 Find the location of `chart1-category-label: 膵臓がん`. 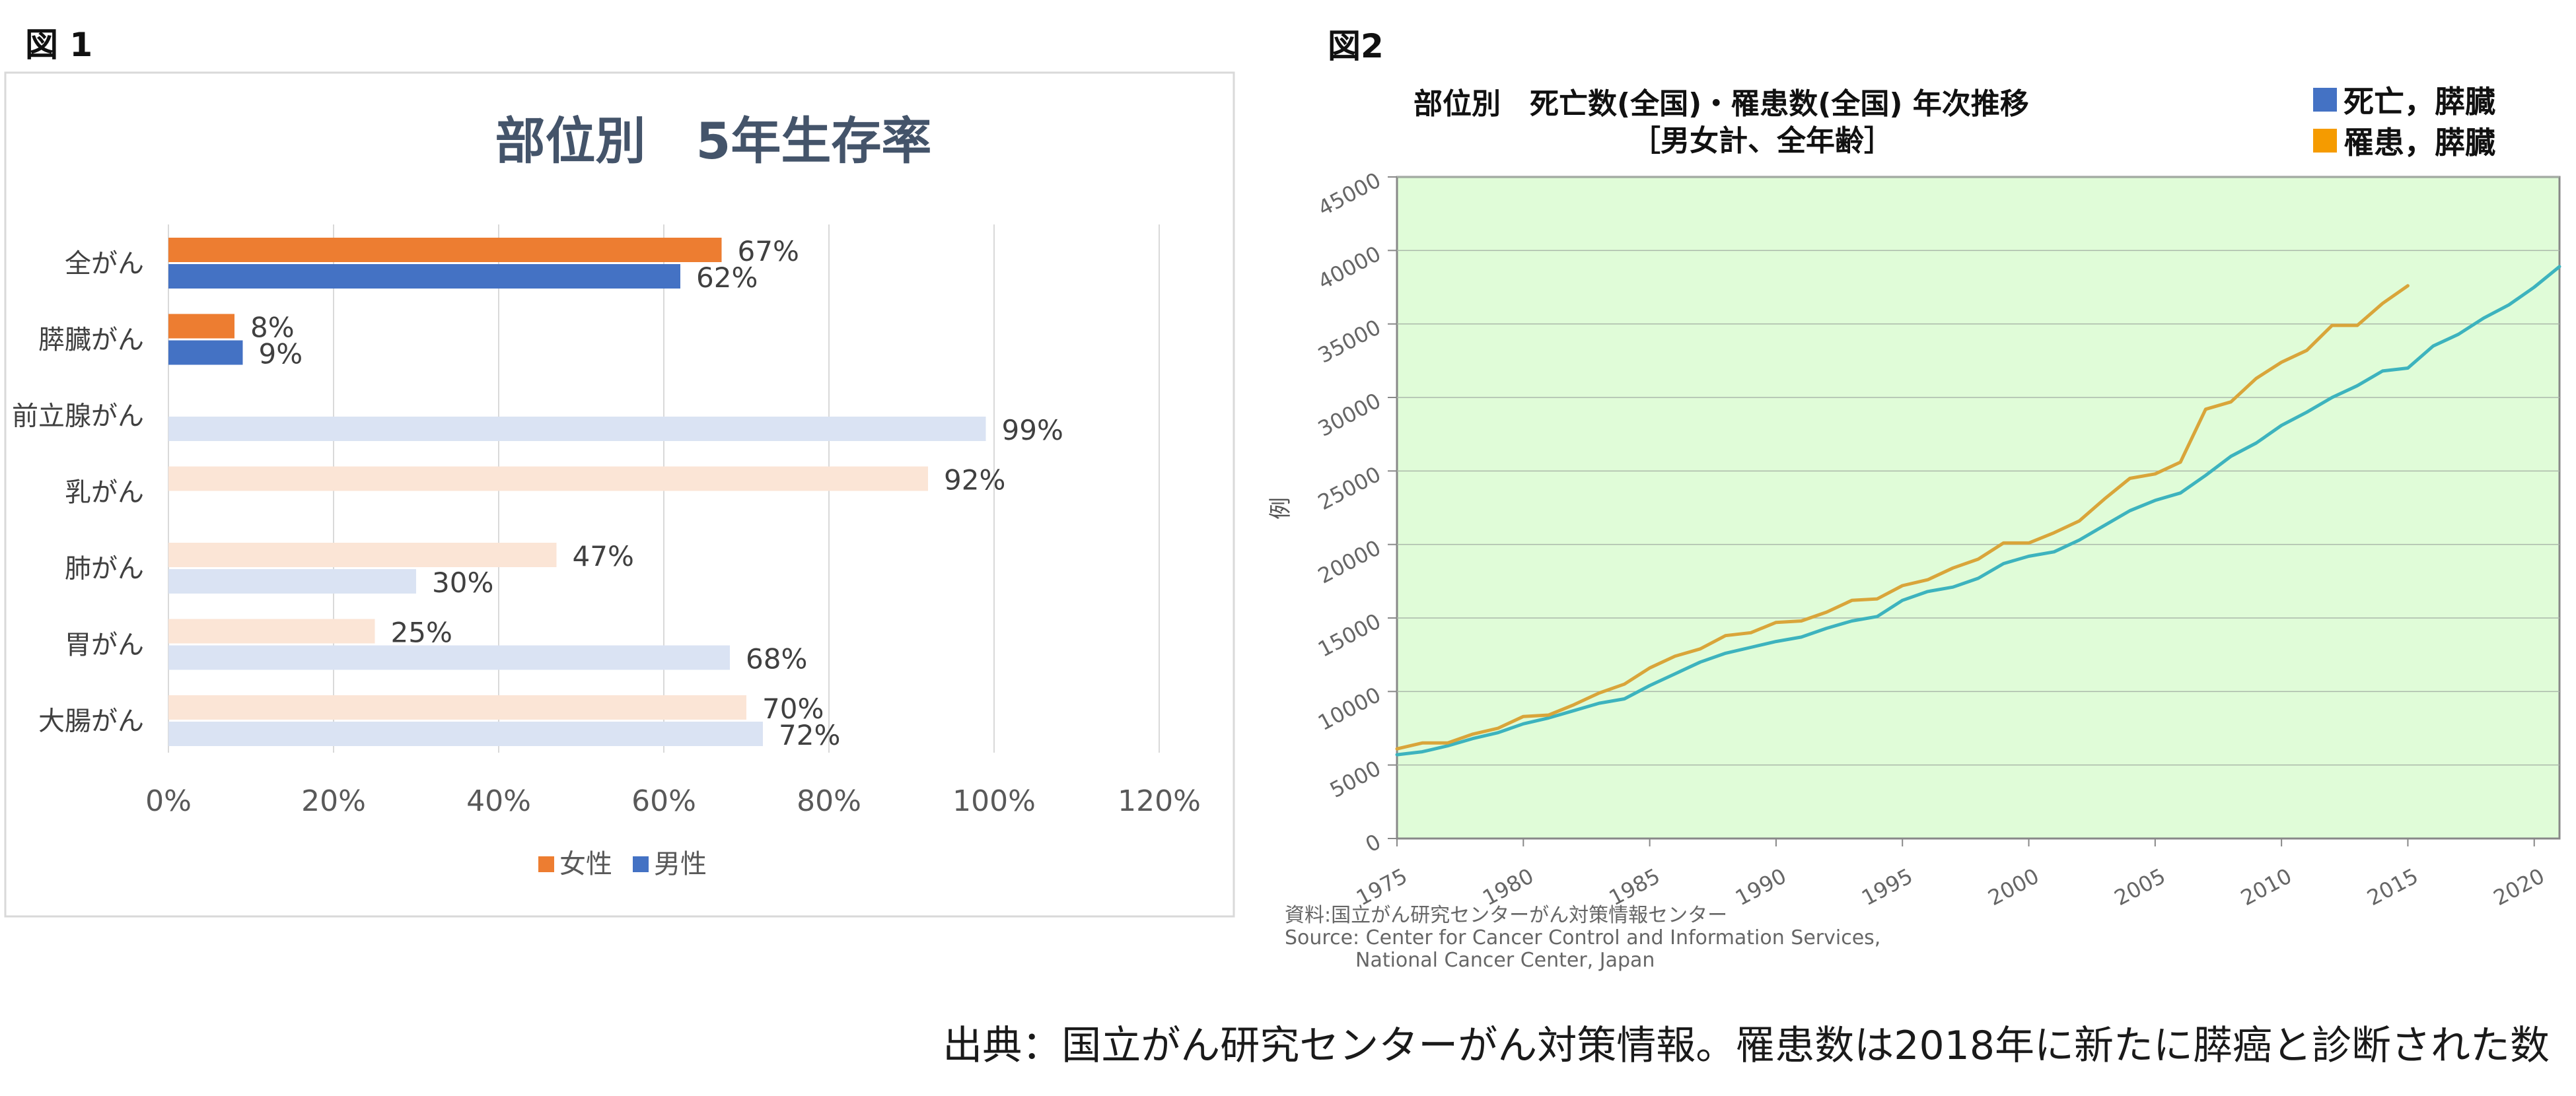

chart1-category-label: 膵臓がん is located at coordinates (91, 340).